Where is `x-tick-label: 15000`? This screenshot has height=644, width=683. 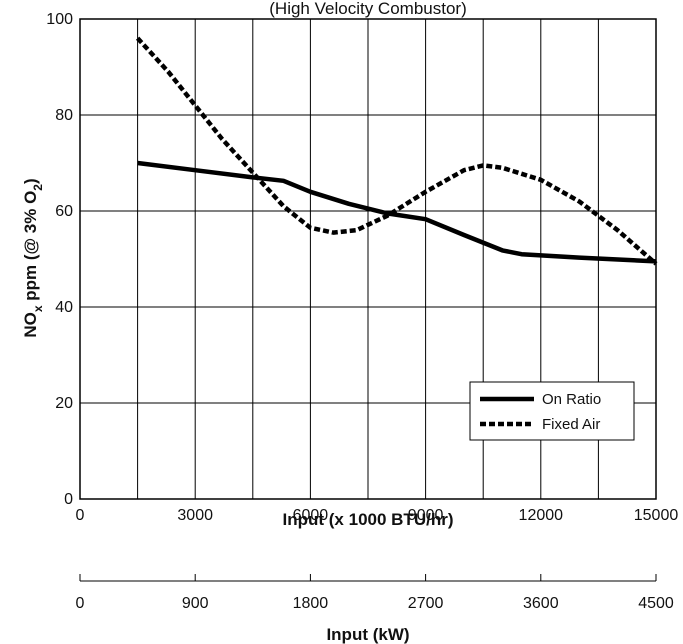
x-tick-label: 15000 is located at coordinates (656, 515).